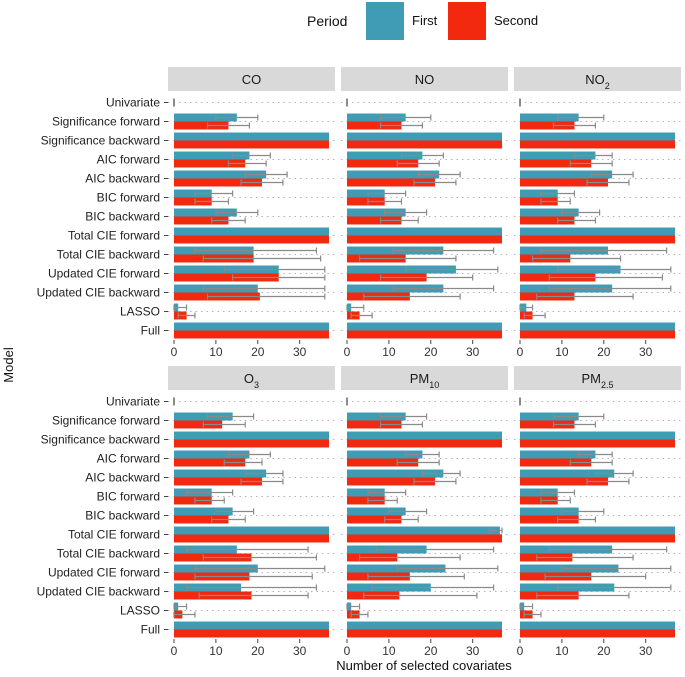 This screenshot has height=677, width=685. What do you see at coordinates (327, 21) in the screenshot?
I see `legend-title: Period` at bounding box center [327, 21].